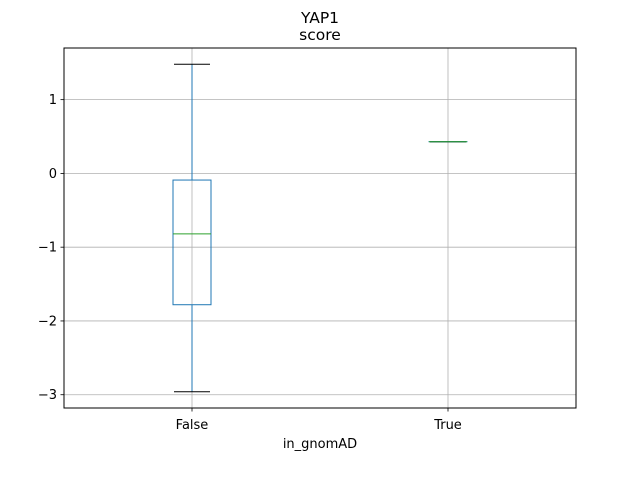 This screenshot has height=480, width=640. I want to click on box-group-false, so click(192, 228).